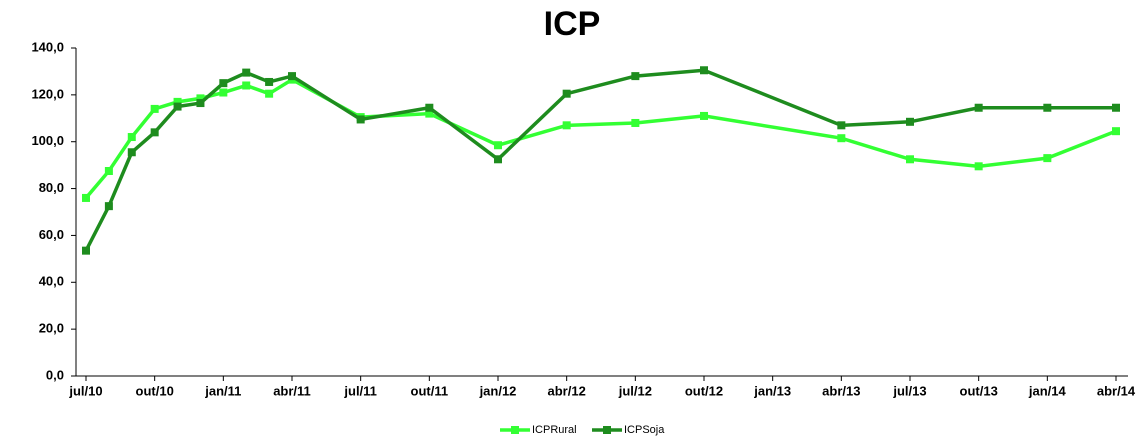  What do you see at coordinates (498, 390) in the screenshot?
I see `x-tick-label: jan/12` at bounding box center [498, 390].